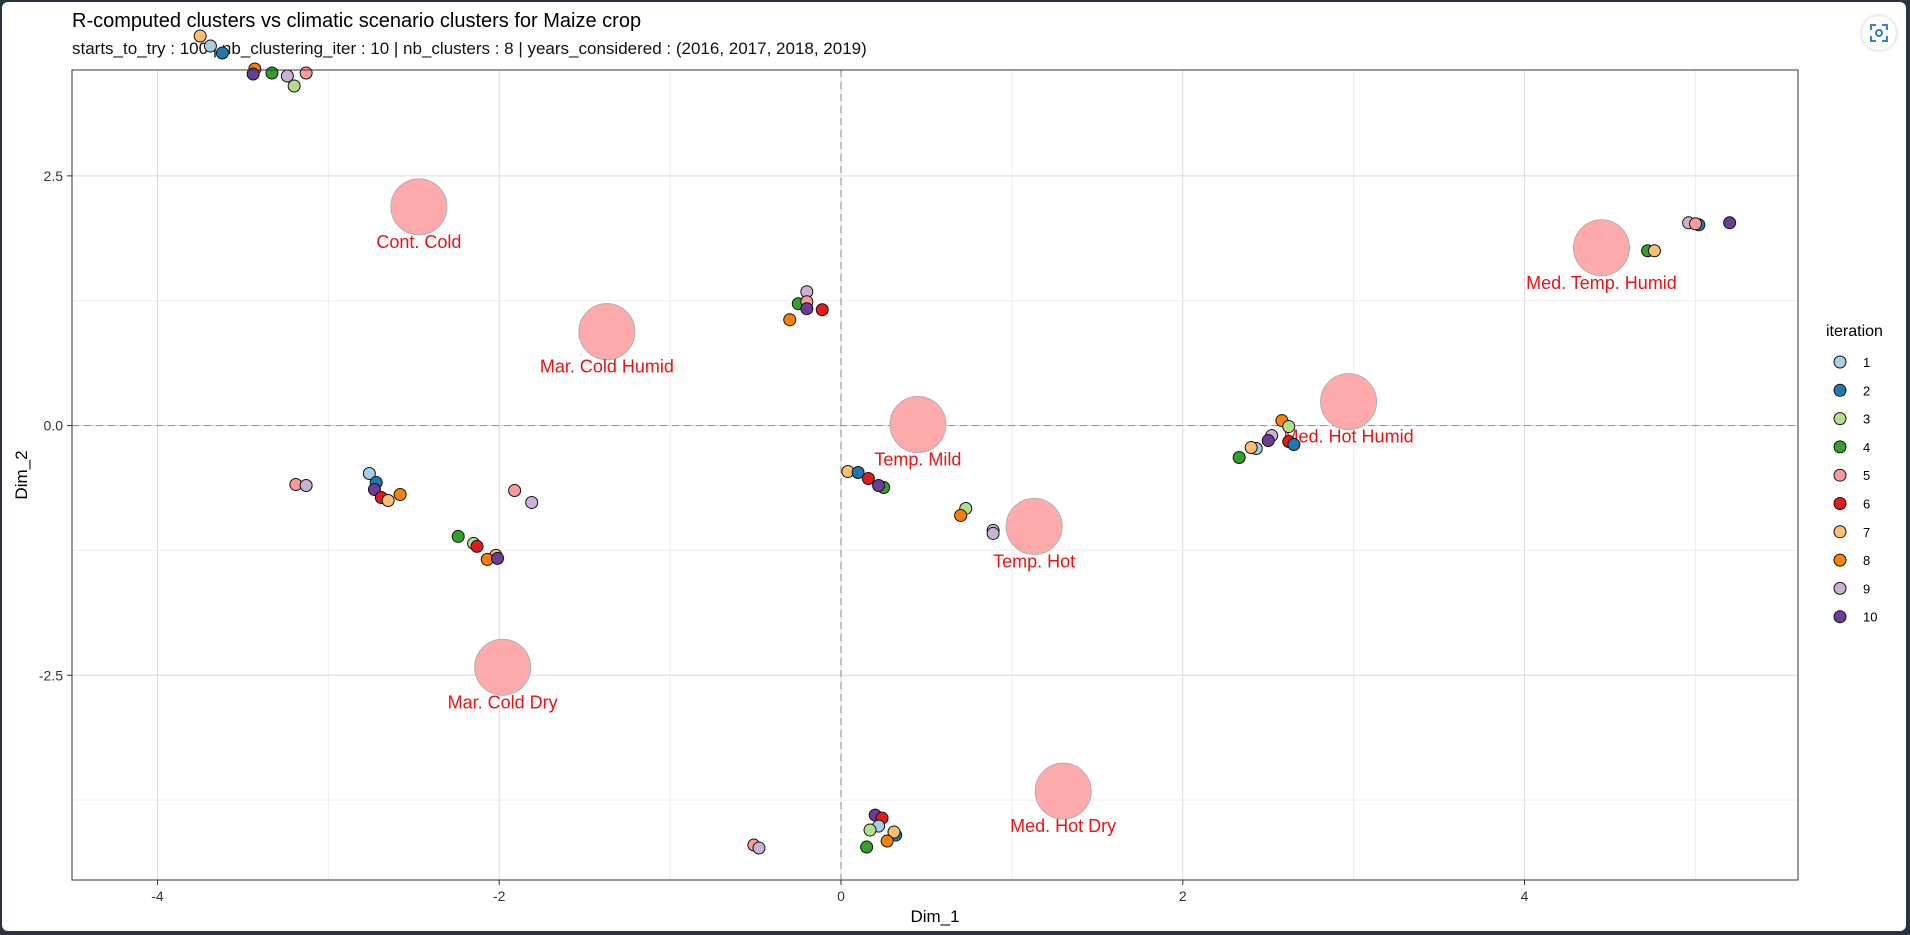 The image size is (1910, 935). I want to click on fullscreen-button, so click(1879, 33).